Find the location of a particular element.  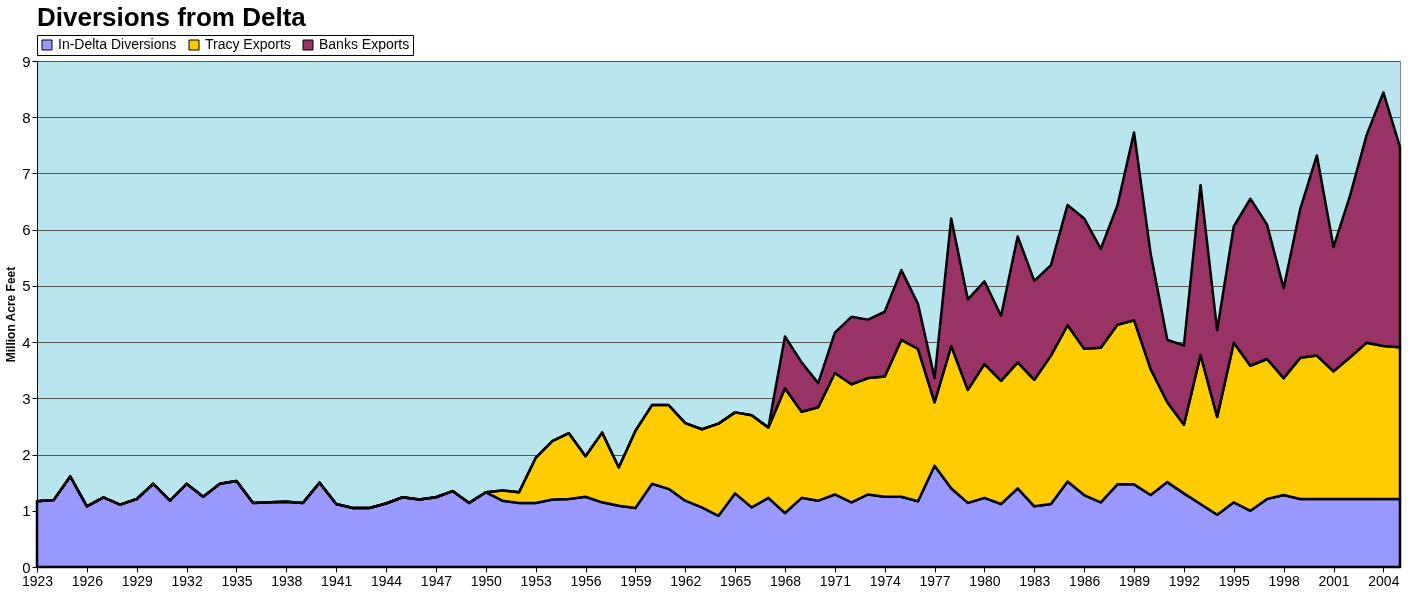

y-tick-label: 2 is located at coordinates (26, 455).